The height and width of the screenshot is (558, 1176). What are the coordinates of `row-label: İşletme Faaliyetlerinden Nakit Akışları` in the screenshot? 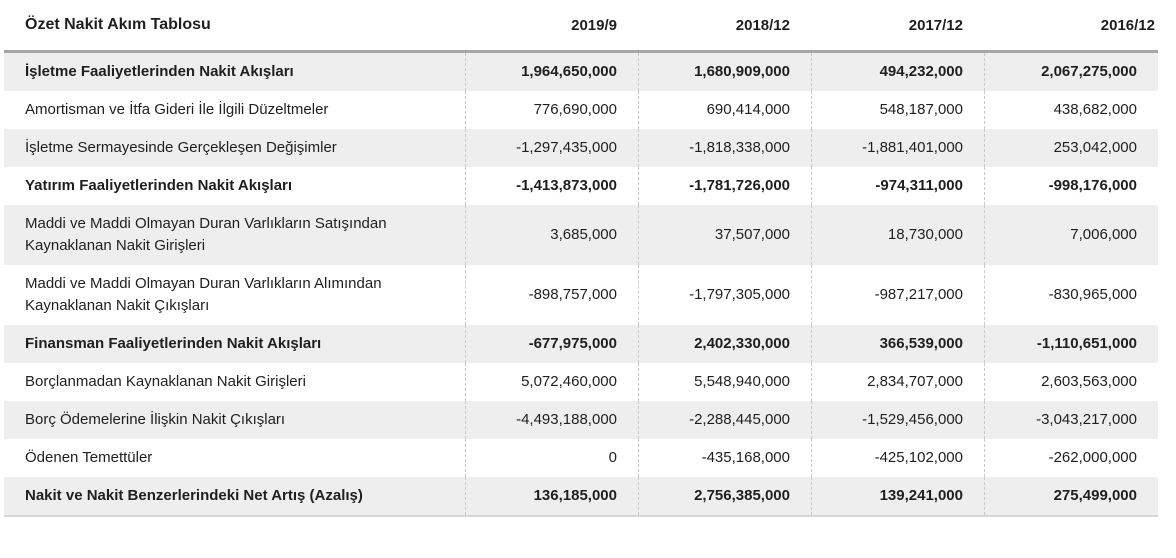 It's located at (159, 71).